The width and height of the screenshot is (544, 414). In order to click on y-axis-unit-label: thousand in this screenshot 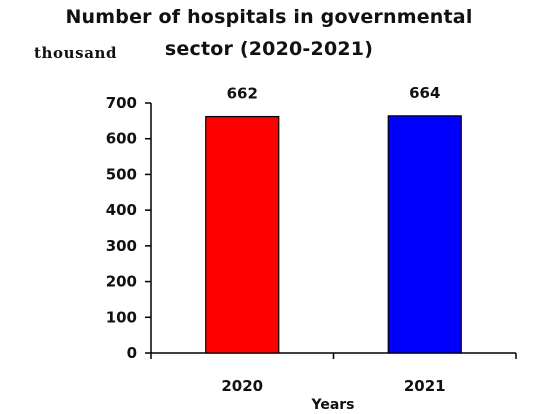, I will do `click(76, 53)`.